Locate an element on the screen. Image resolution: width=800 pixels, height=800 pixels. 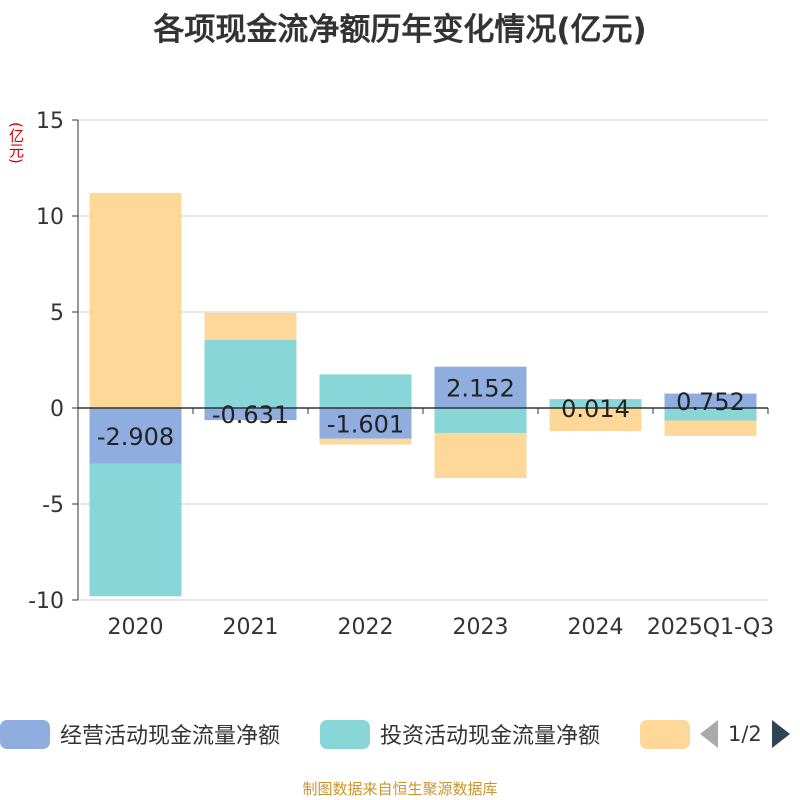
legend-next-arrow-icon is located at coordinates (780, 734).